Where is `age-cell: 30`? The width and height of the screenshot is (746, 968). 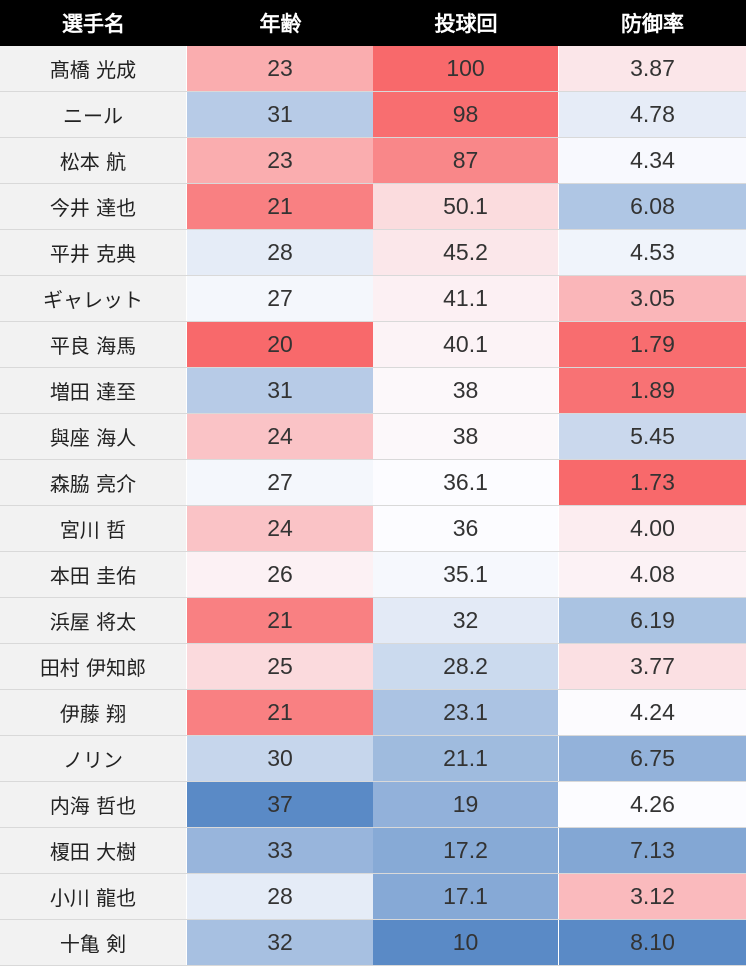
age-cell: 30 is located at coordinates (280, 758).